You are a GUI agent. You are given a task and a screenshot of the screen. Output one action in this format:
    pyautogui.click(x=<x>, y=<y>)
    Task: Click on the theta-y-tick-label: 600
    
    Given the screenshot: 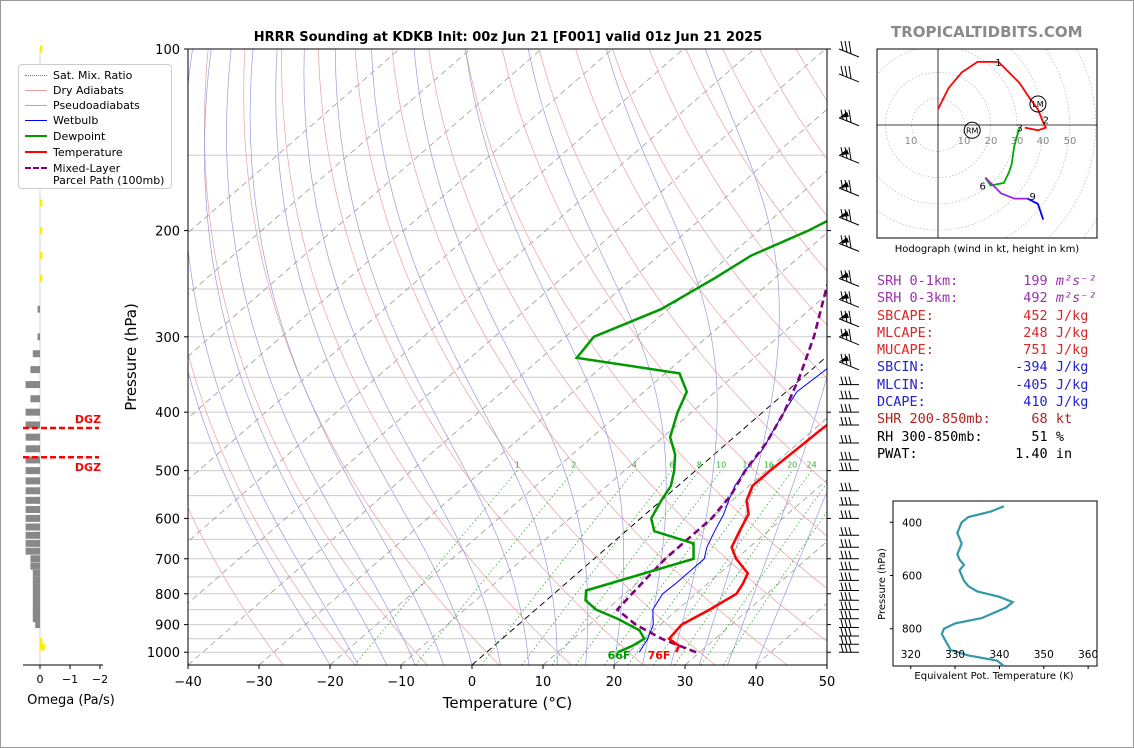 What is the action you would take?
    pyautogui.click(x=912, y=577)
    